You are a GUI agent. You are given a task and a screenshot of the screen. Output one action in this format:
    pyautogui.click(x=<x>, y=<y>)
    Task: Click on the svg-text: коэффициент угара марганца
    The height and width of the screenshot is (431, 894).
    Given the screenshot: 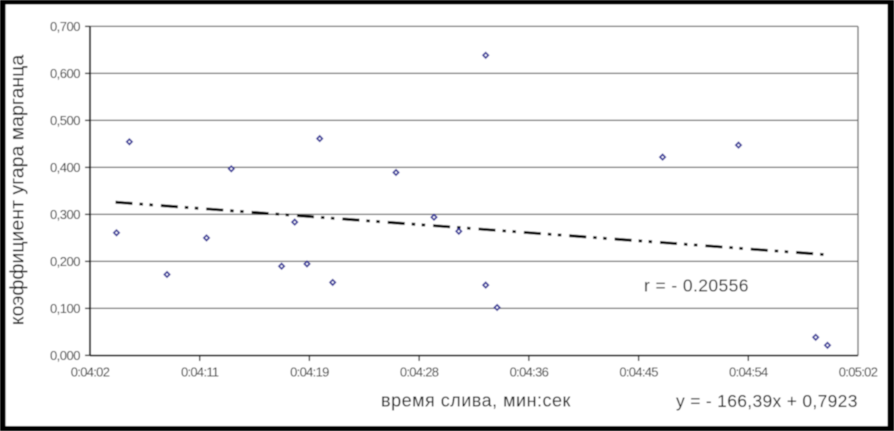 What is the action you would take?
    pyautogui.click(x=18, y=190)
    